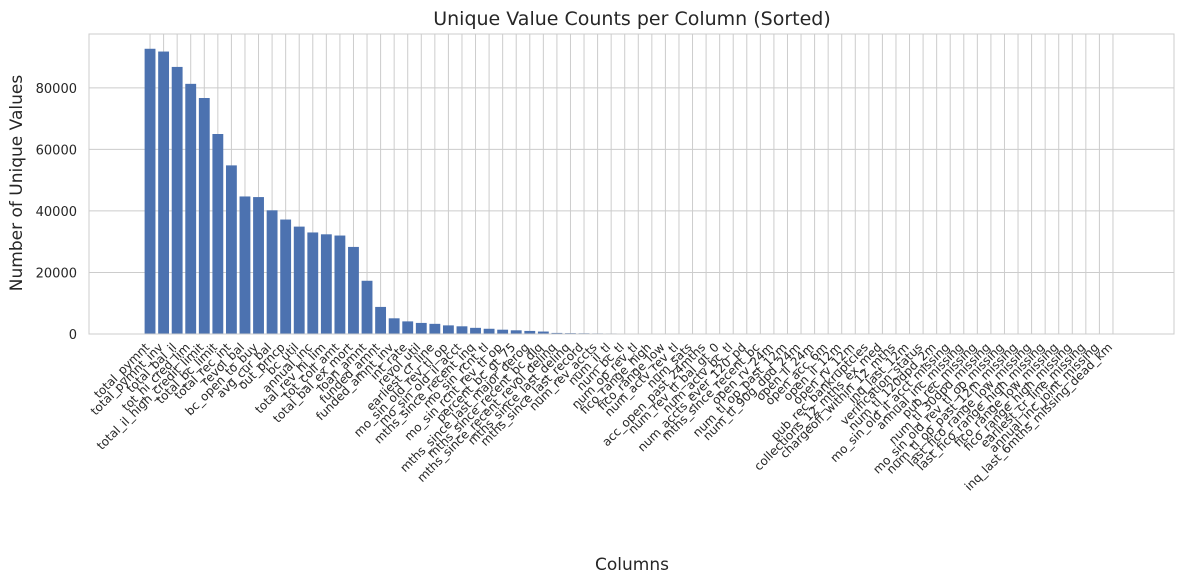 The width and height of the screenshot is (1184, 584). I want to click on y-tick-label: 60000, so click(56, 150).